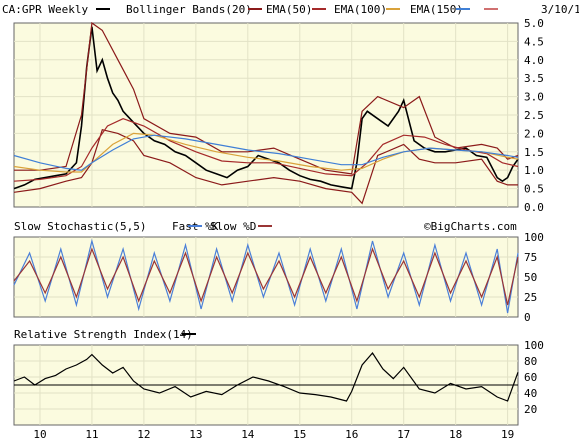 This screenshot has height=444, width=579. I want to click on ema-150-line, so click(266, 152).